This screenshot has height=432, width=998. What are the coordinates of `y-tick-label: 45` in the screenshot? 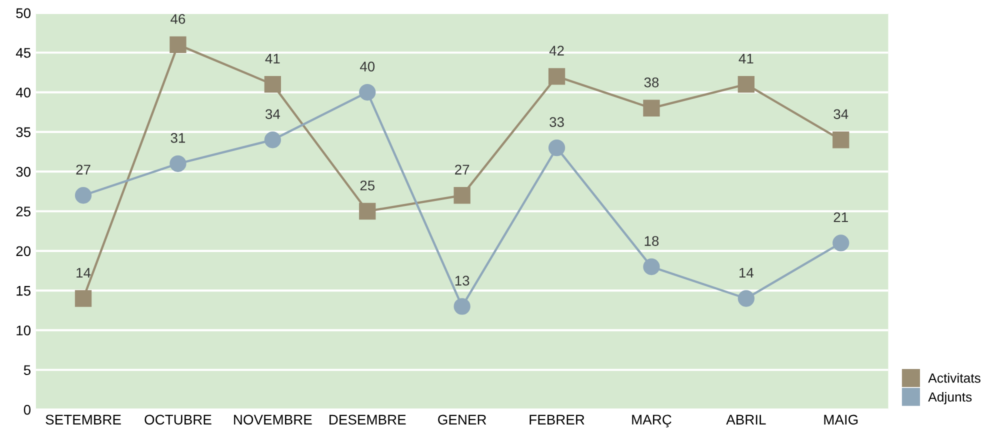 It's located at (23, 53).